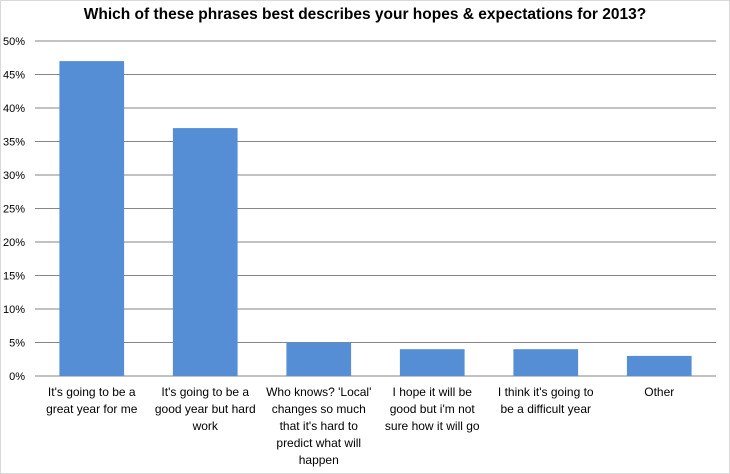  What do you see at coordinates (14, 109) in the screenshot?
I see `y-tick-label: 40%` at bounding box center [14, 109].